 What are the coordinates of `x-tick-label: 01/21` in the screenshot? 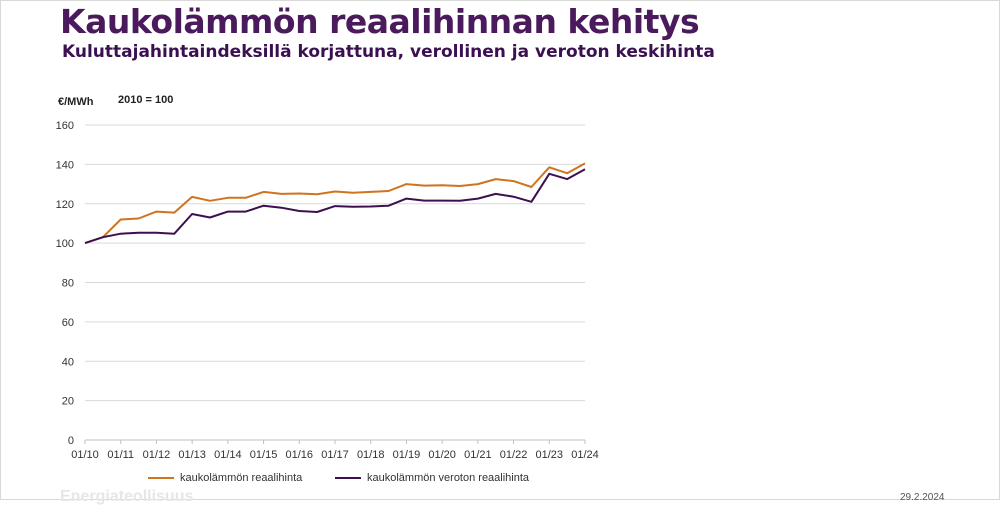 It's located at (478, 455).